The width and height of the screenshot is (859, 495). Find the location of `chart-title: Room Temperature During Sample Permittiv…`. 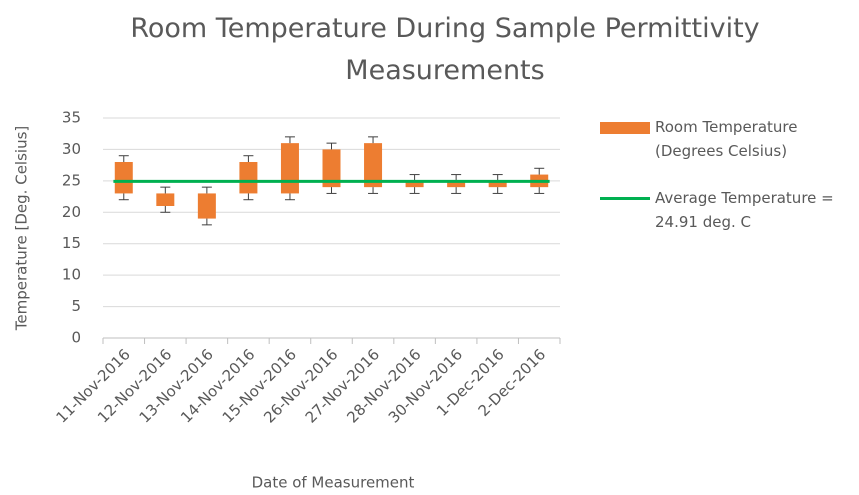

chart-title: Room Temperature During Sample Permittiv… is located at coordinates (445, 49).